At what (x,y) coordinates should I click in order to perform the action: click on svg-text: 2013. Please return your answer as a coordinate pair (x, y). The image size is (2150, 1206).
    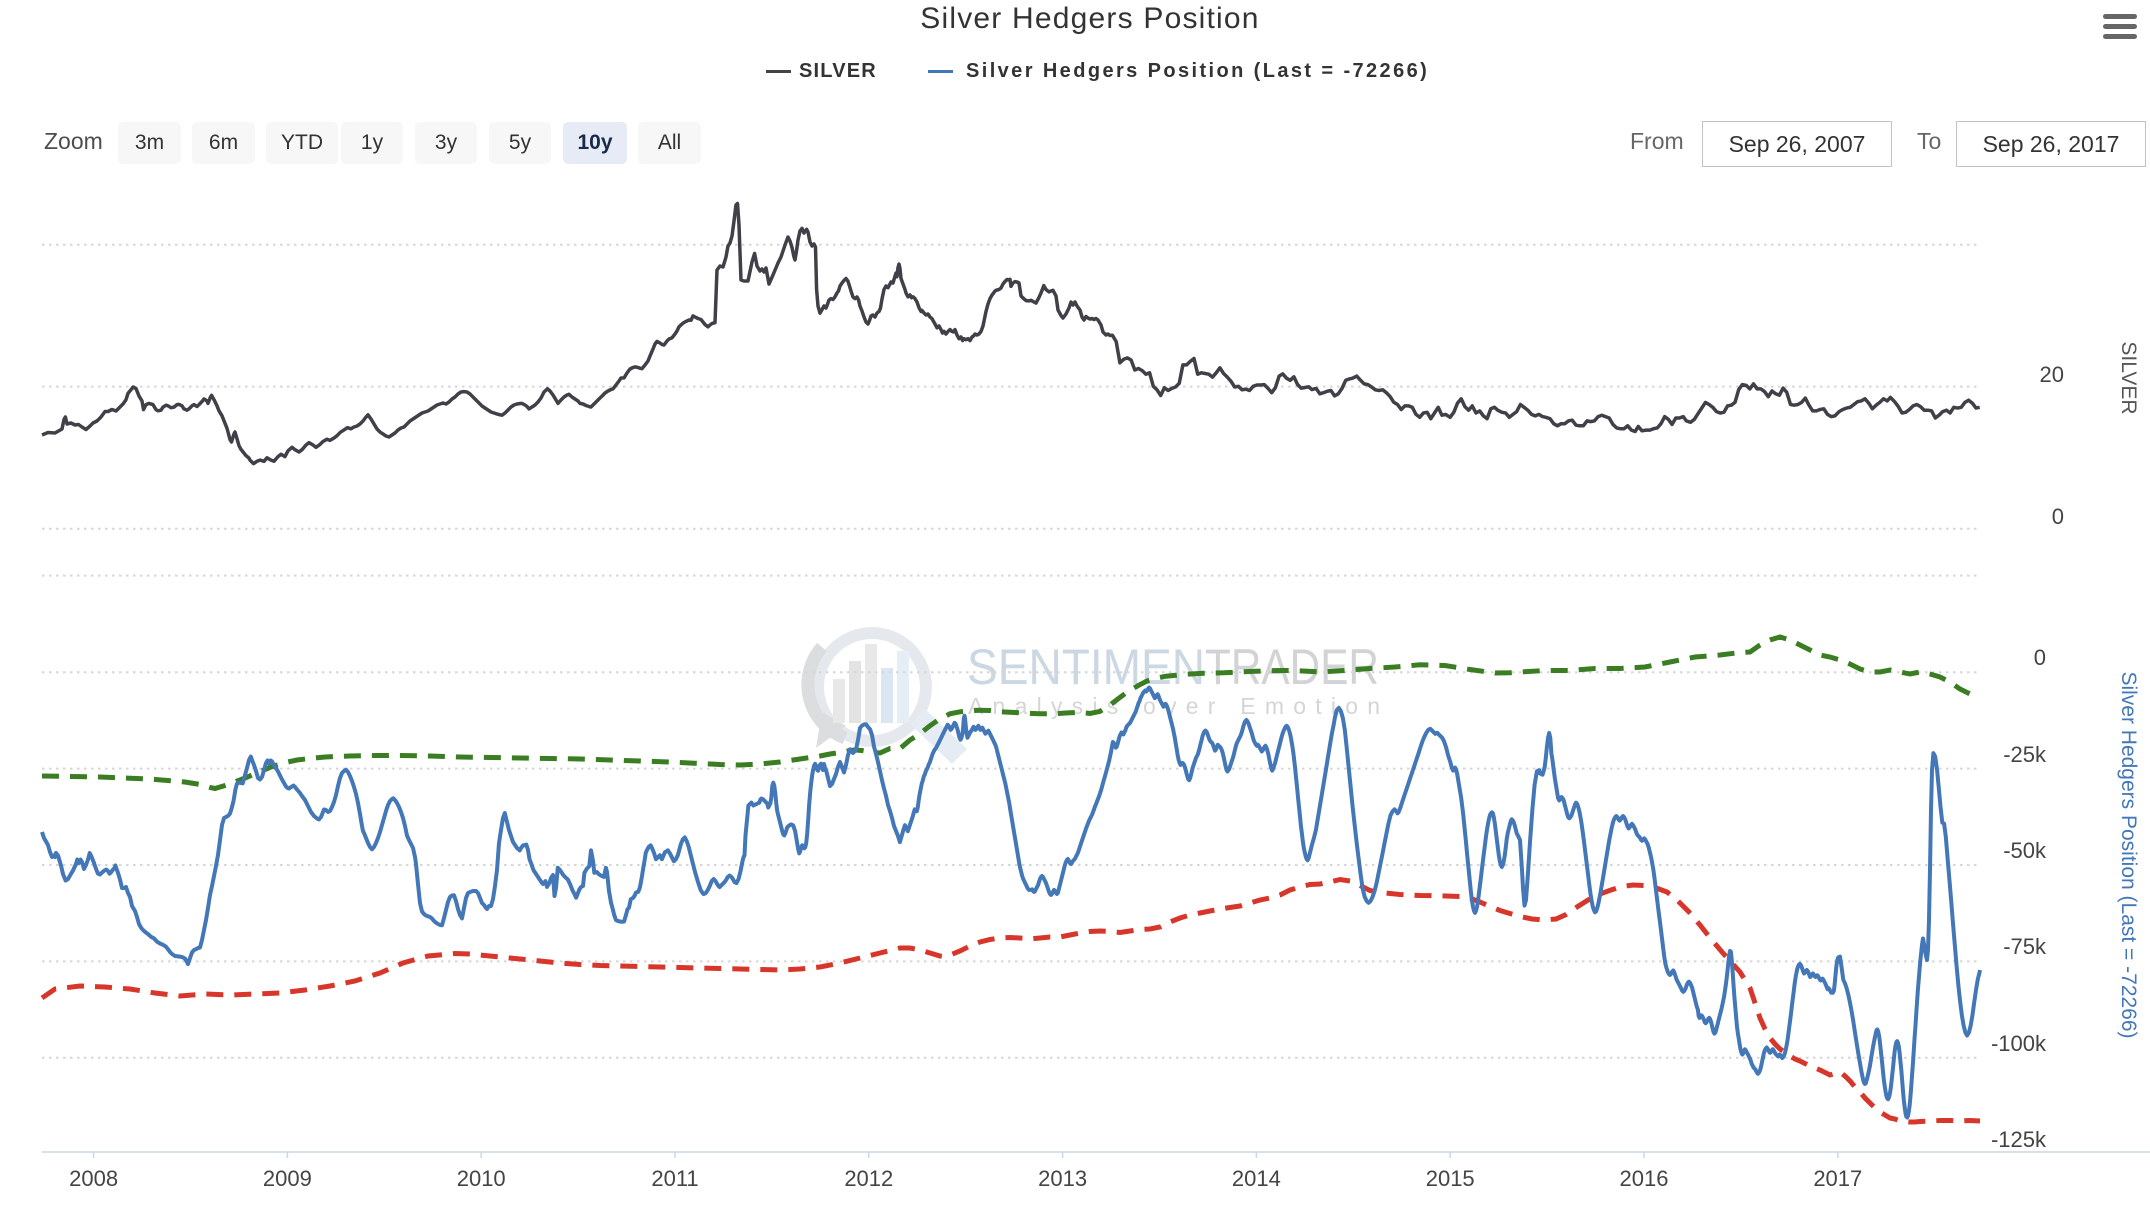
    Looking at the image, I should click on (1062, 1178).